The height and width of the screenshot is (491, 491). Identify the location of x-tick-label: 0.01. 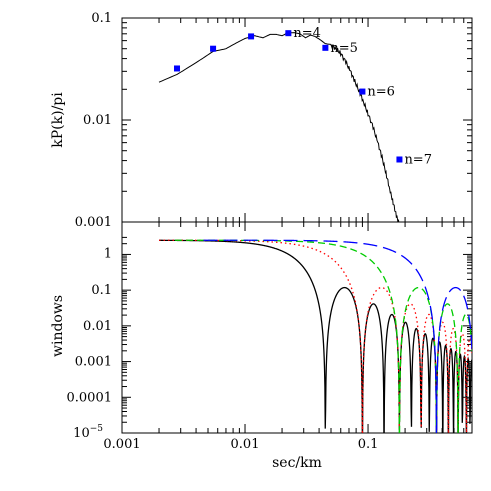
(245, 444).